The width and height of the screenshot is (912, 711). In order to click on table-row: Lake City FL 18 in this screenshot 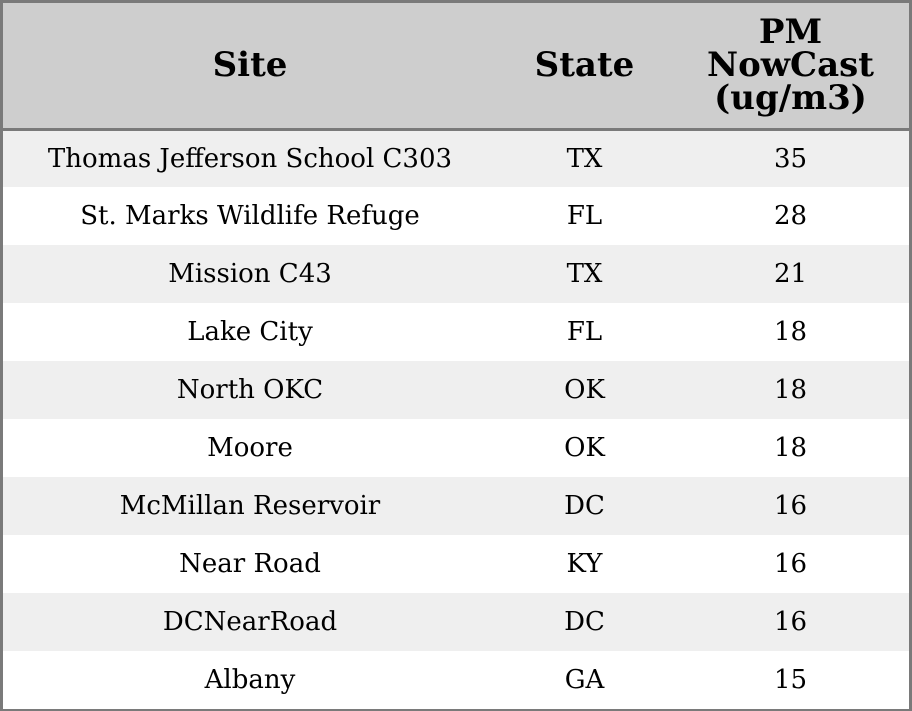, I will do `click(456, 332)`.